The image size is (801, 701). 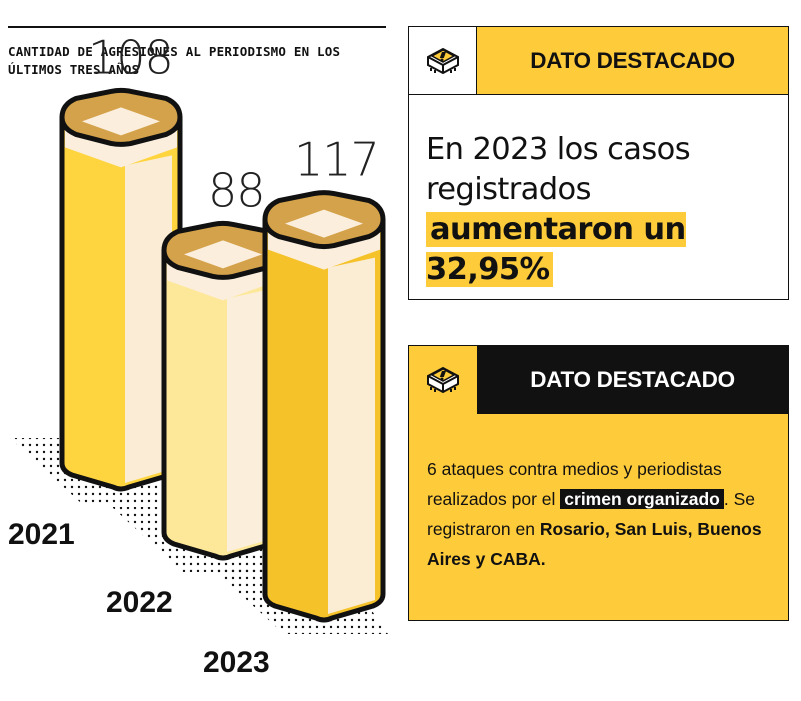 What do you see at coordinates (632, 61) in the screenshot?
I see `card-1-title: DATO DESTACADO` at bounding box center [632, 61].